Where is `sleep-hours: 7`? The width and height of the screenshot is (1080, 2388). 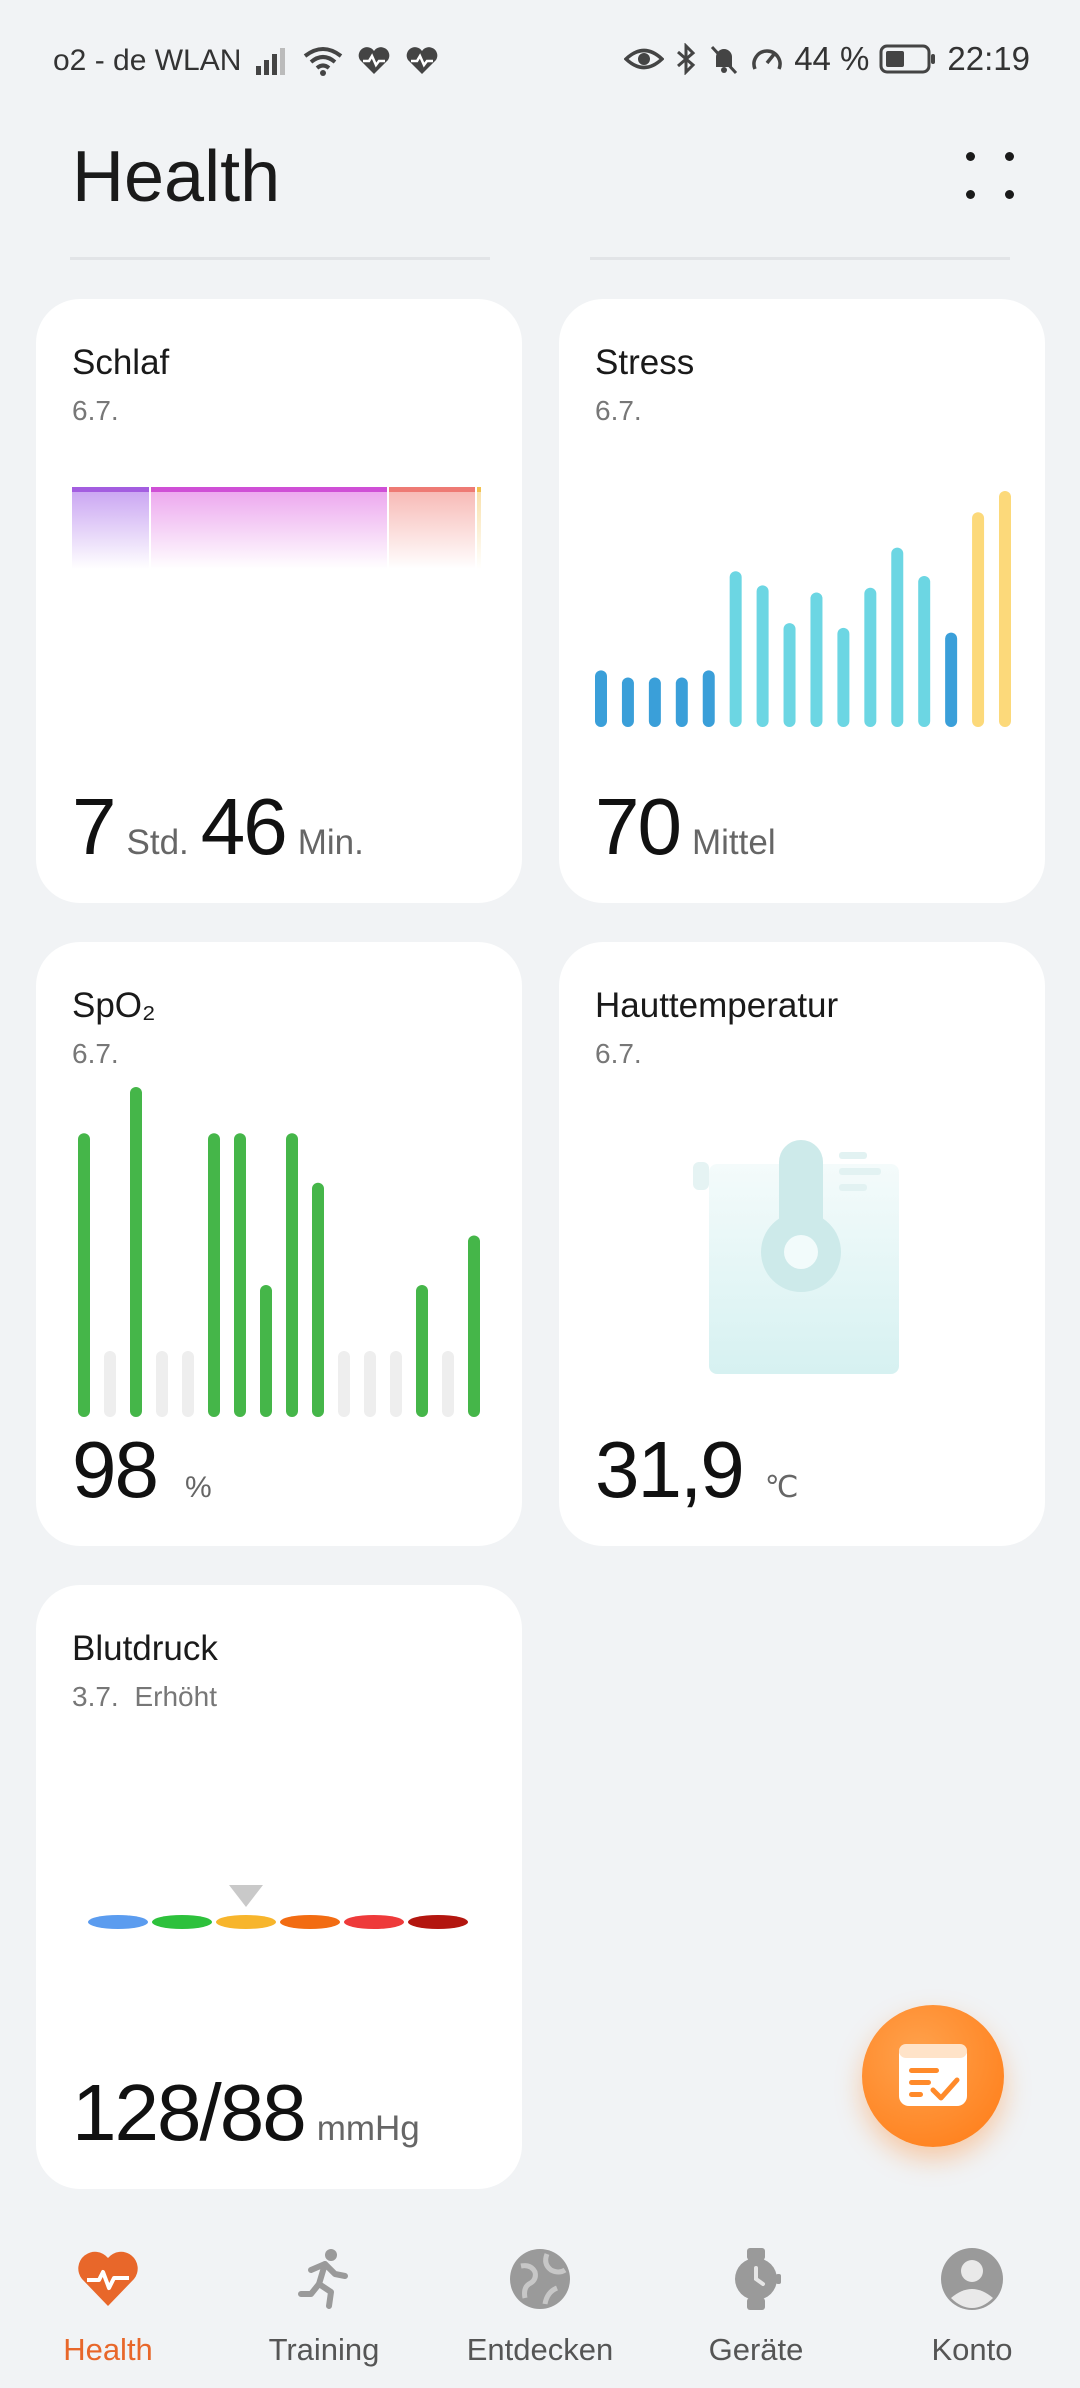 sleep-hours: 7 is located at coordinates (94, 826).